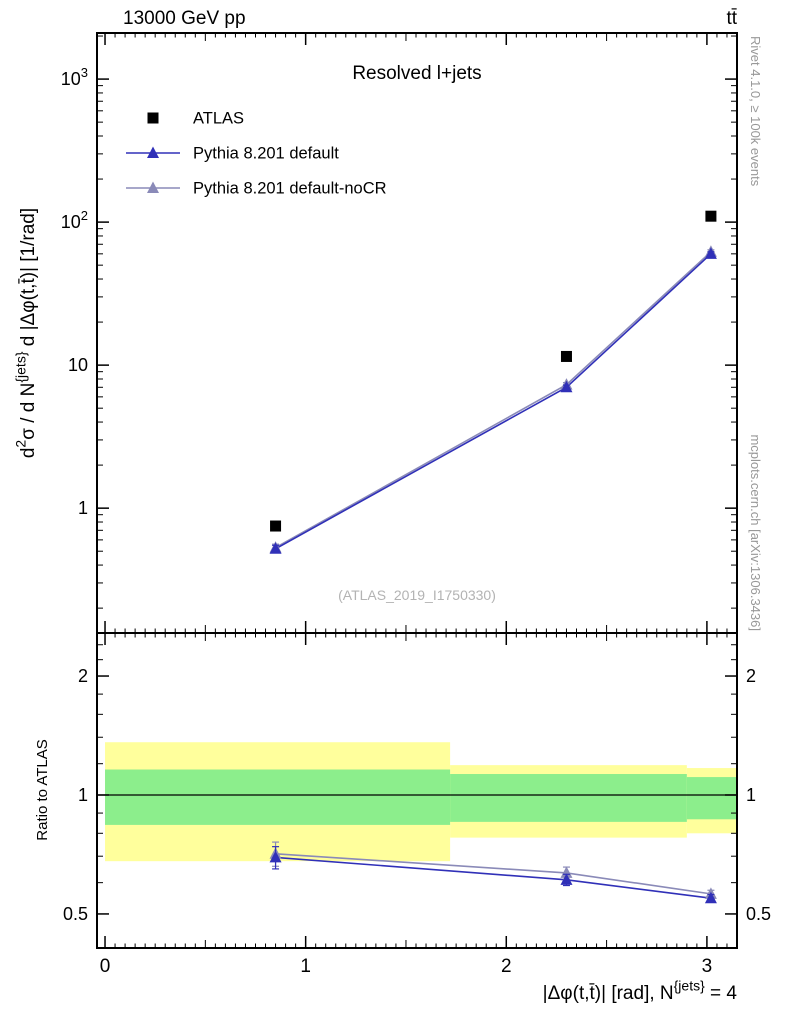  Describe the element at coordinates (417, 595) in the screenshot. I see `watermark: (ATLAS_2019_I1750330)` at that location.